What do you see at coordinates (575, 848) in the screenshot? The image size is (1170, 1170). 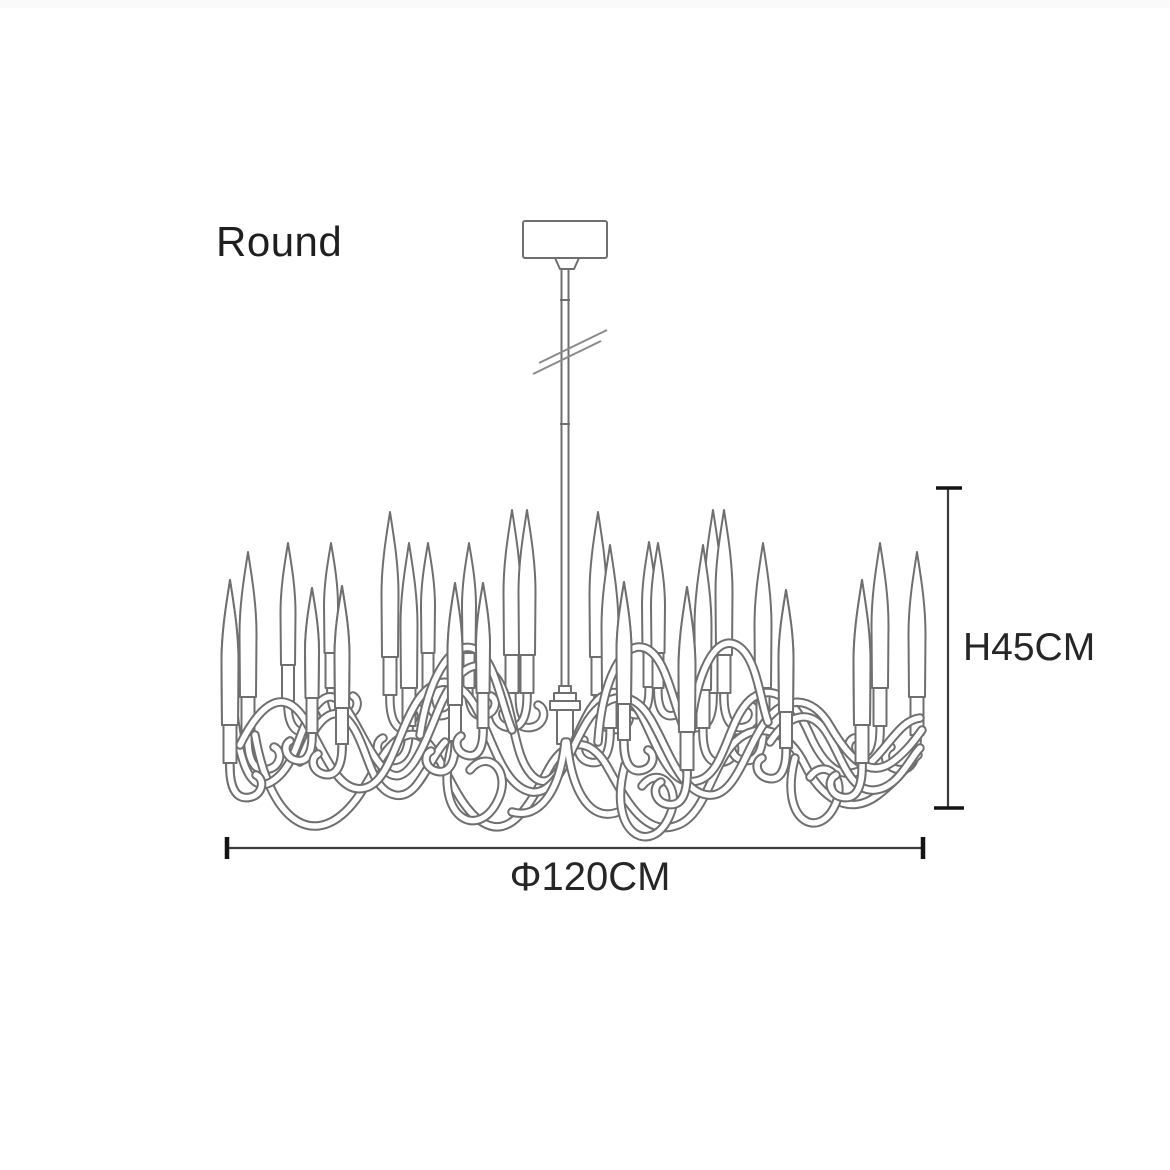 I see `diameter-dimension-line` at bounding box center [575, 848].